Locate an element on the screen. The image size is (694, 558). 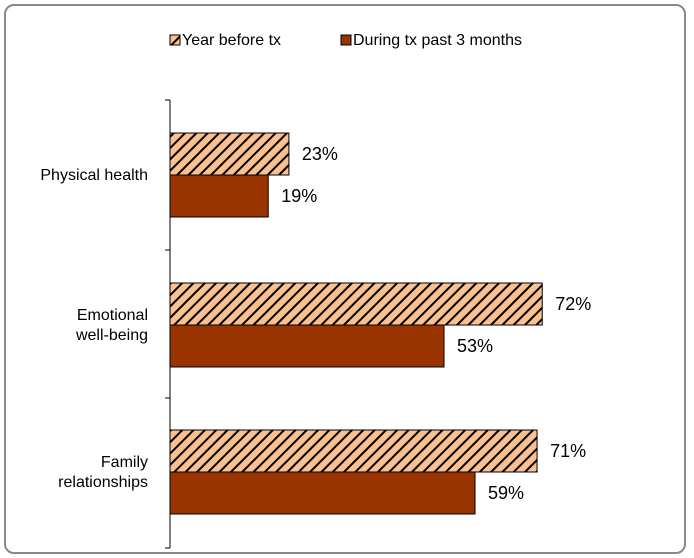
legend-label-2: During tx past 3 months is located at coordinates (437, 40).